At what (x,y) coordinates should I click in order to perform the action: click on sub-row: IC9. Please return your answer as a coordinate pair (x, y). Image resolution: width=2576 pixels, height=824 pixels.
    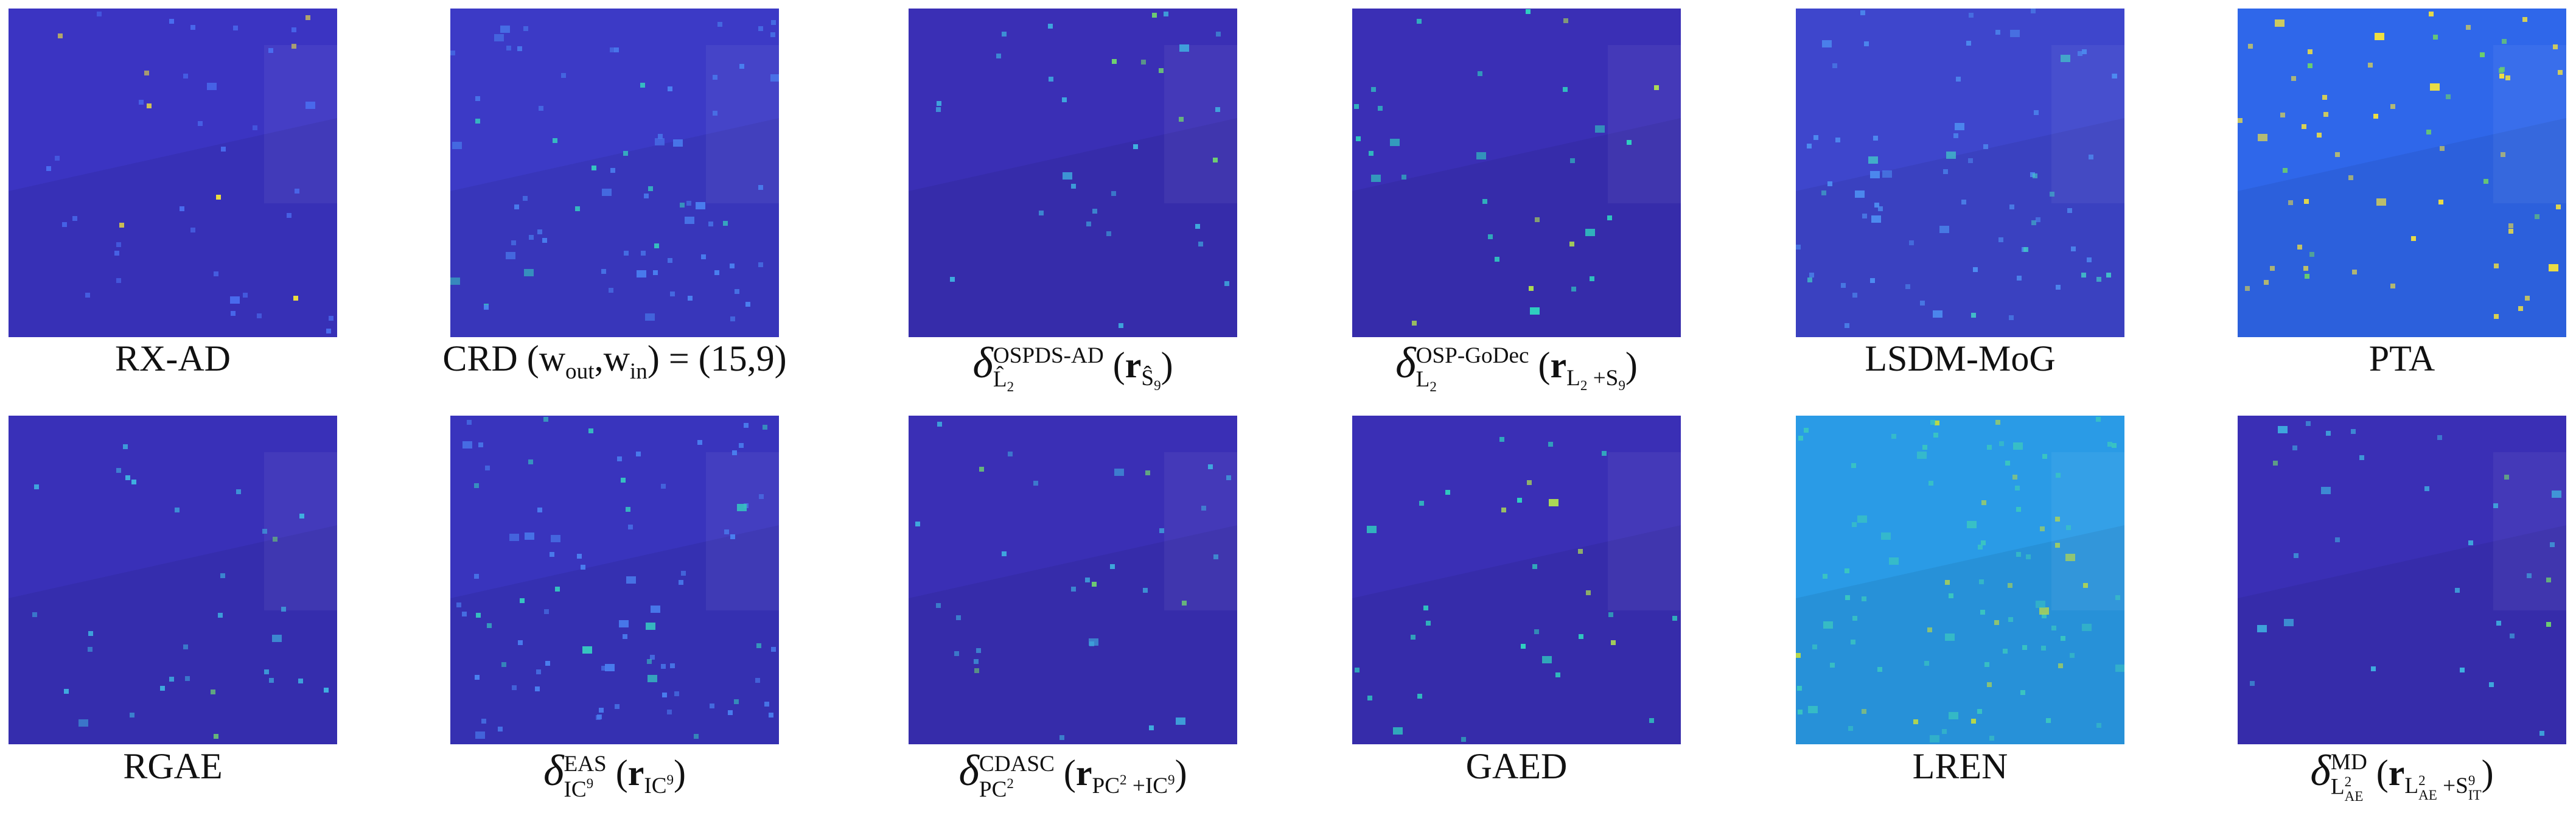
    Looking at the image, I should click on (585, 789).